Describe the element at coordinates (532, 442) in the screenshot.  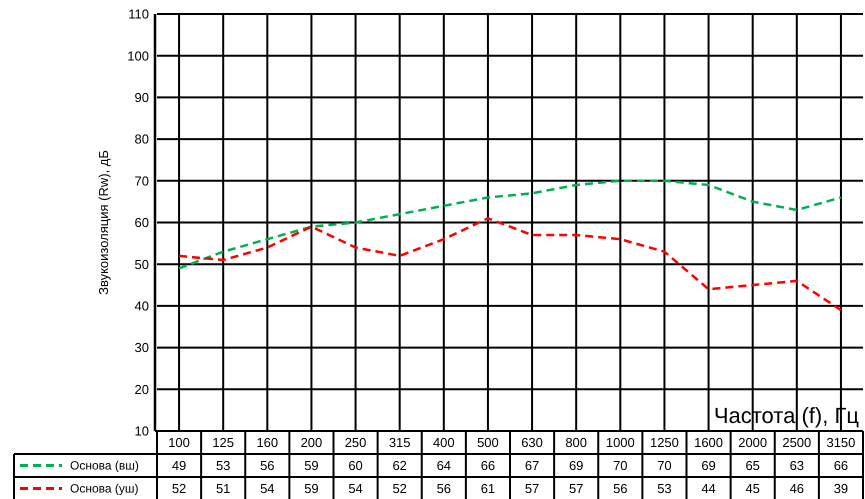
I see `x-tick-label: 630` at that location.